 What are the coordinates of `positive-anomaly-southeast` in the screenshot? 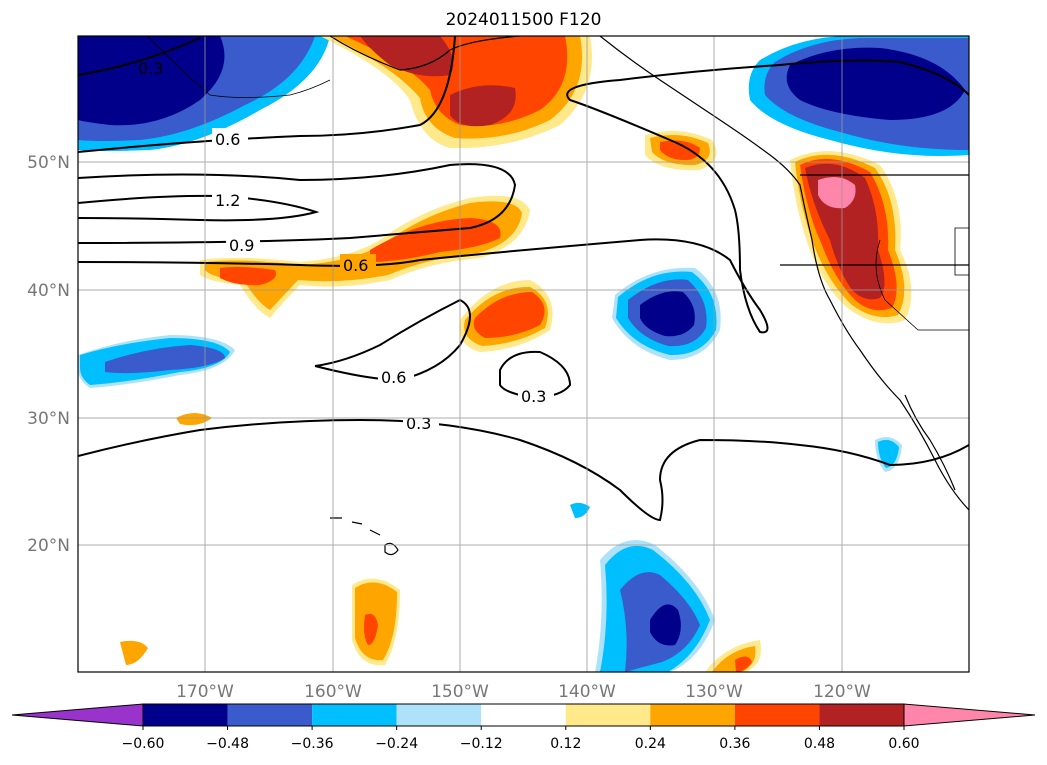 It's located at (733, 656).